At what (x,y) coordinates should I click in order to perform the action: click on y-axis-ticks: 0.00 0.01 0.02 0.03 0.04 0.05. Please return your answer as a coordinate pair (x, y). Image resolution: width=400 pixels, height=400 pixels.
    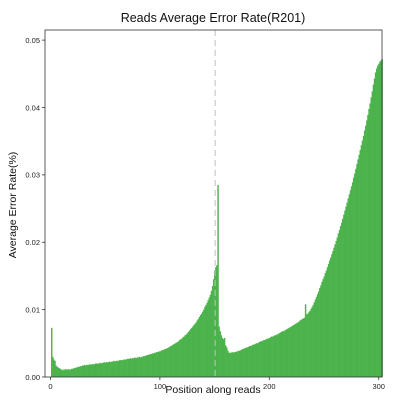
    Looking at the image, I should click on (35, 209).